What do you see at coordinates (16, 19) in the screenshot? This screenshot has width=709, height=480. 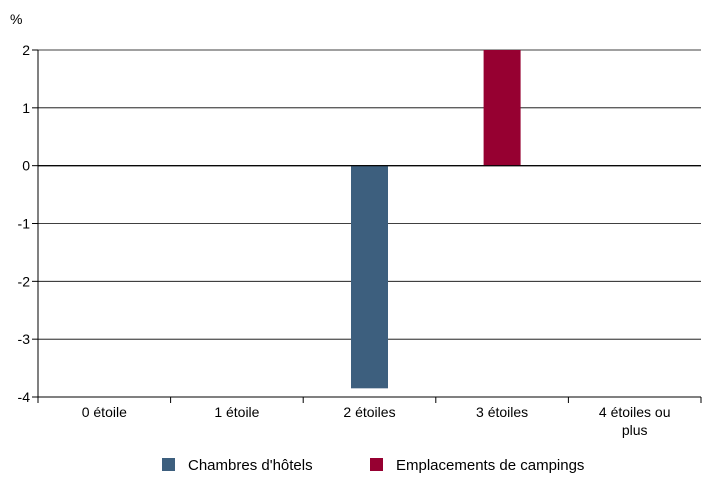 I see `y-axis-unit-label: %` at bounding box center [16, 19].